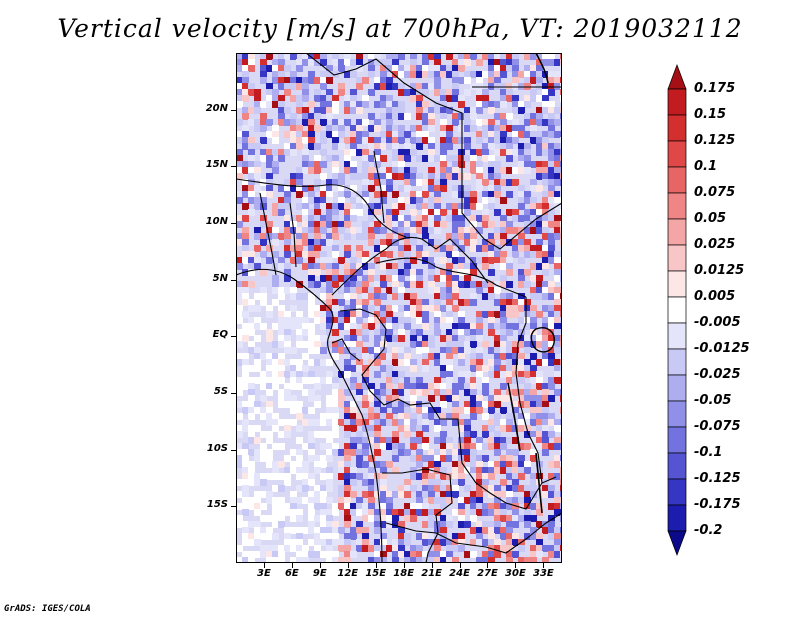 This screenshot has height=618, width=800. I want to click on lat-tick-mark, so click(233, 167).